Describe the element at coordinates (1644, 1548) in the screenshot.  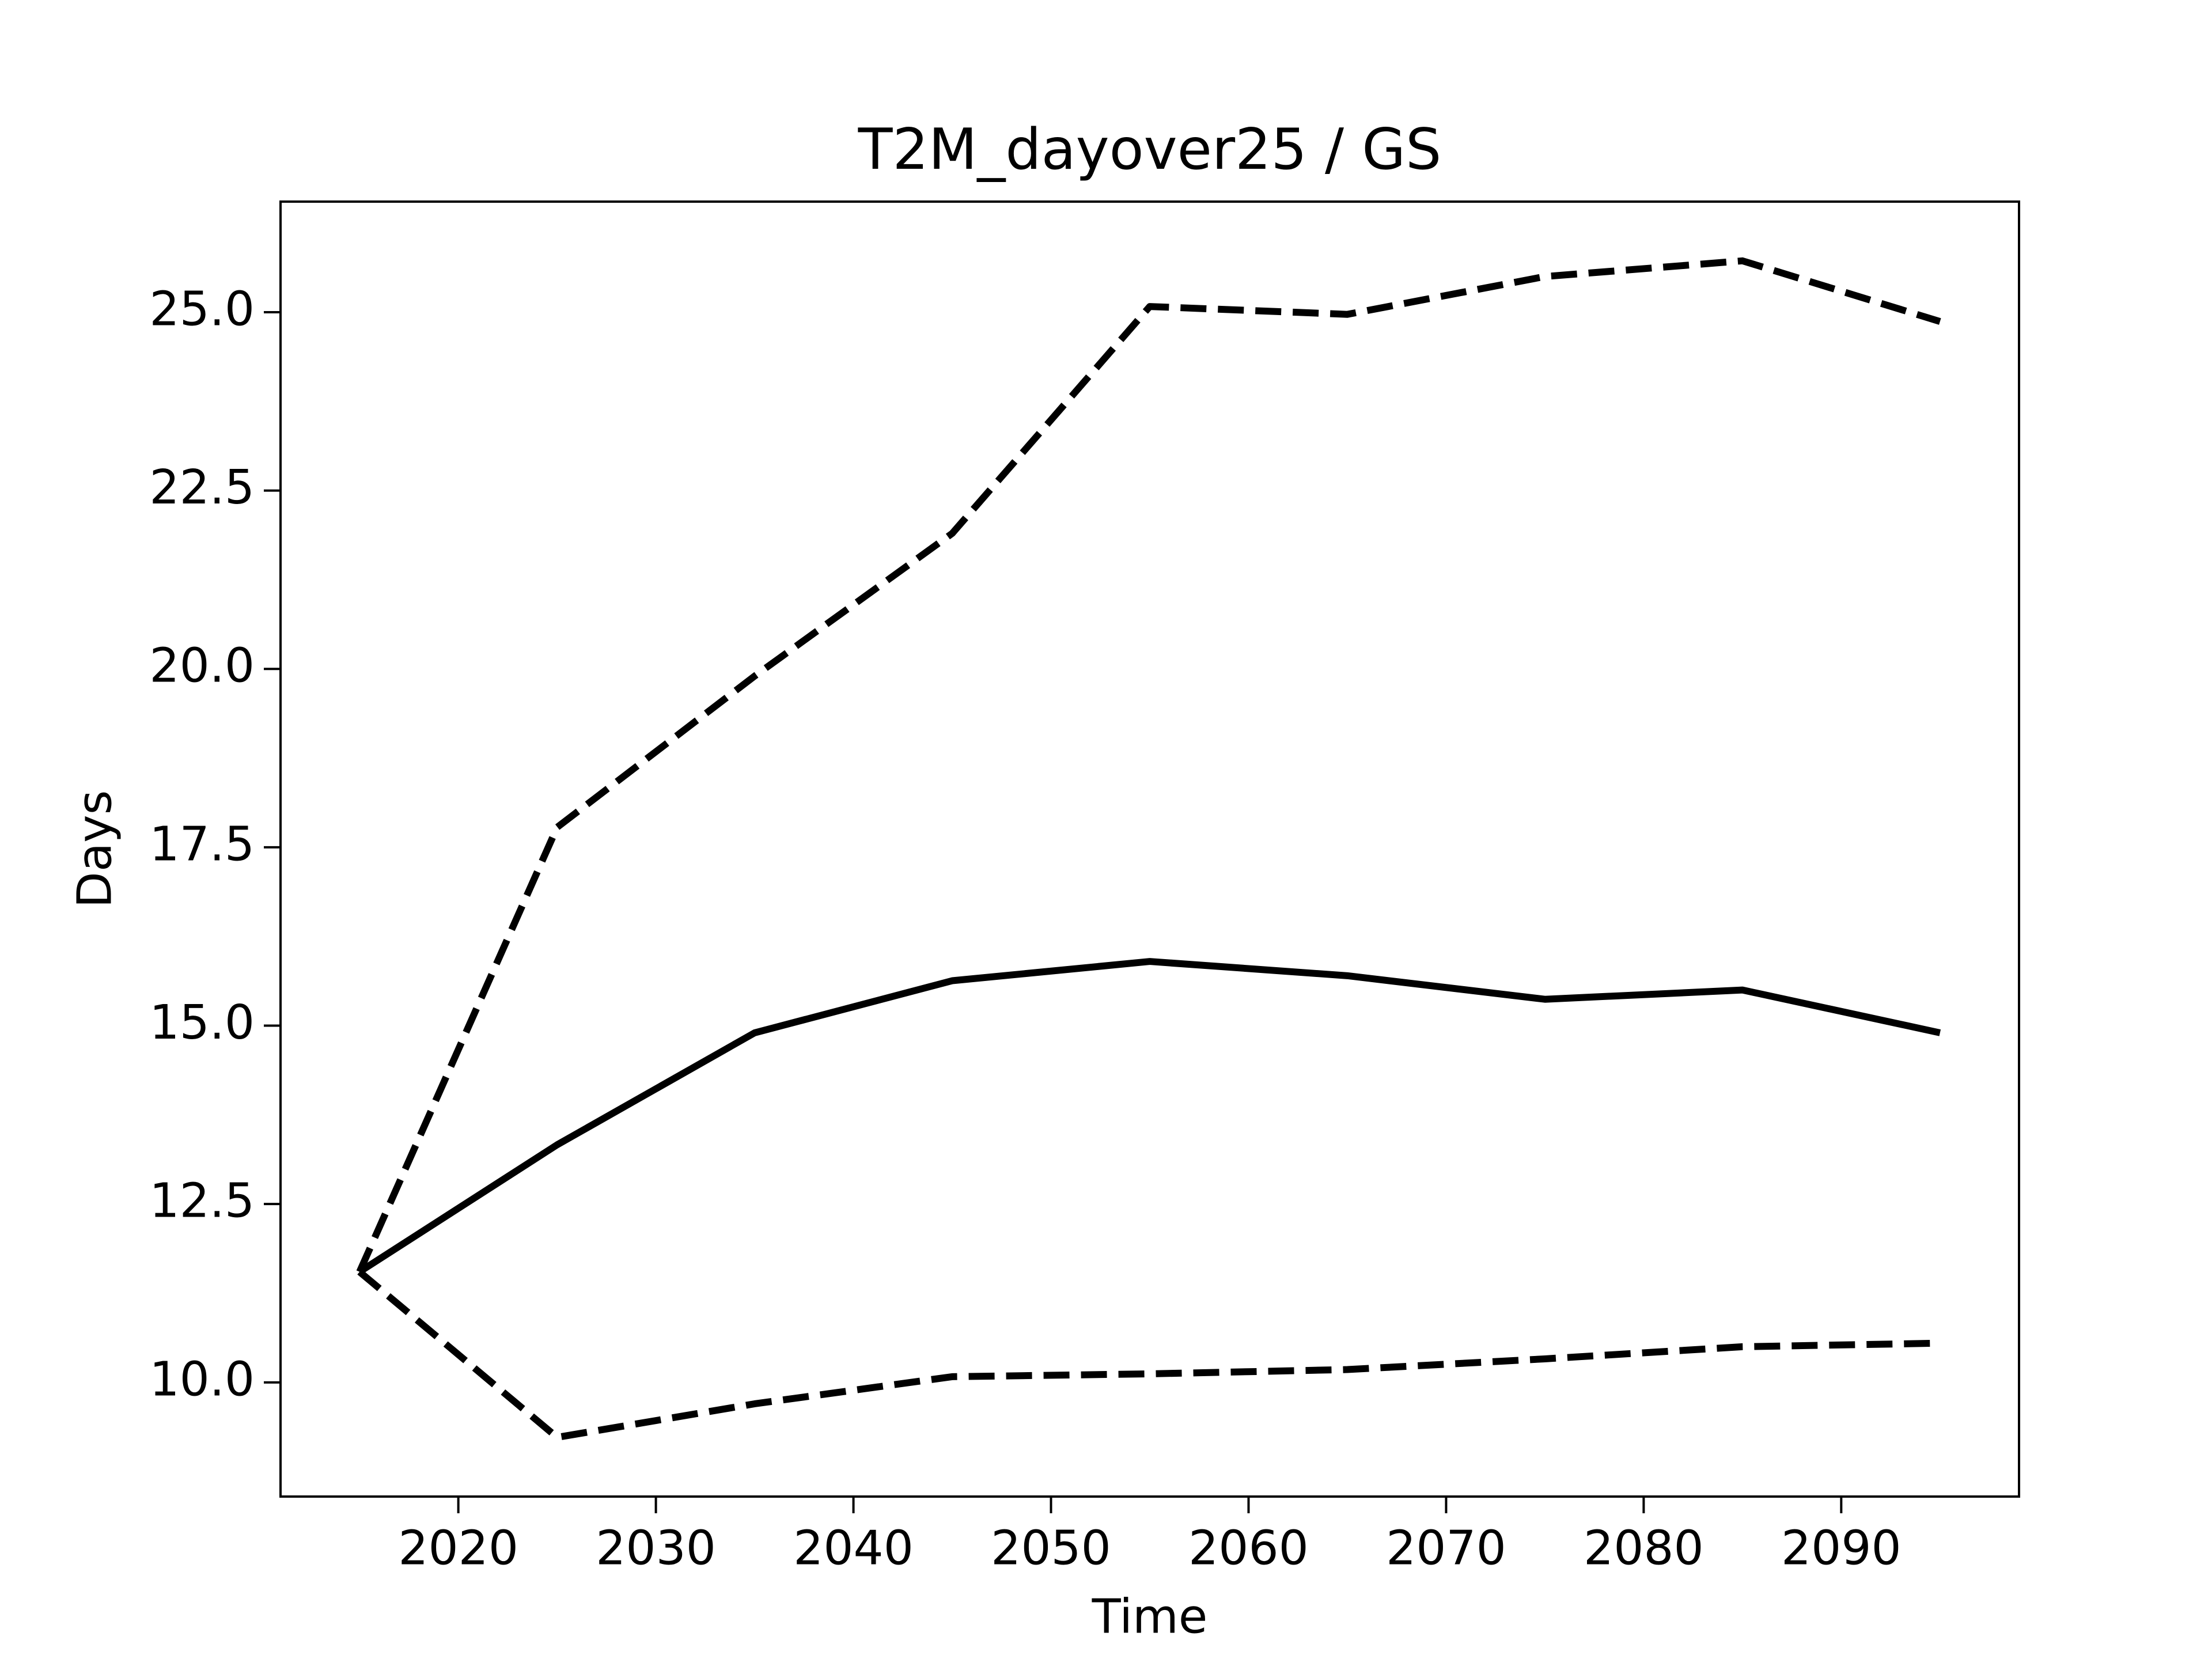
I see `x-tick-label: 2080` at that location.